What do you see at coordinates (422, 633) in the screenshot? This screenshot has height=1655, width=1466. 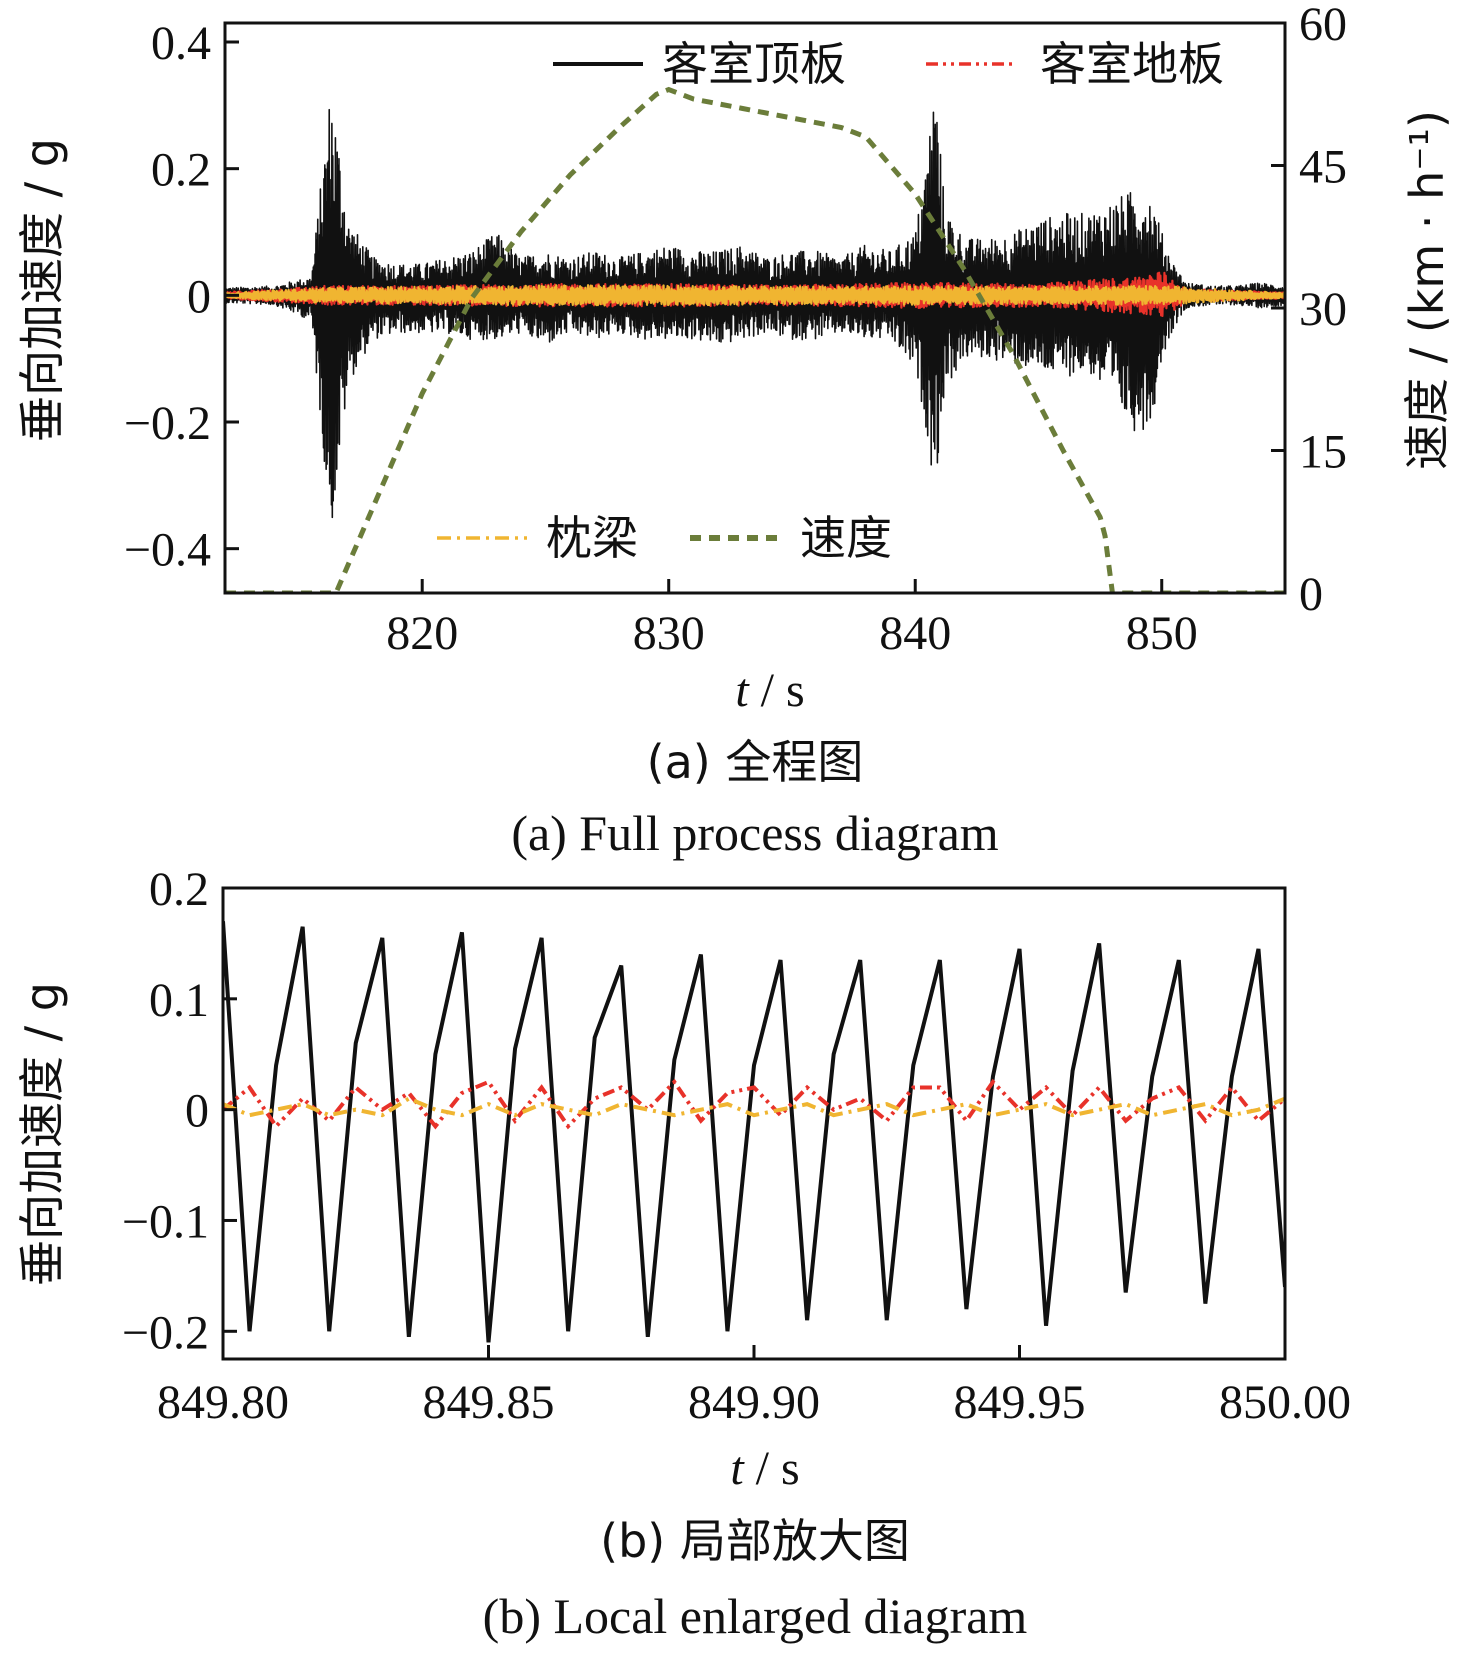 I see `x-tick-label: 820` at bounding box center [422, 633].